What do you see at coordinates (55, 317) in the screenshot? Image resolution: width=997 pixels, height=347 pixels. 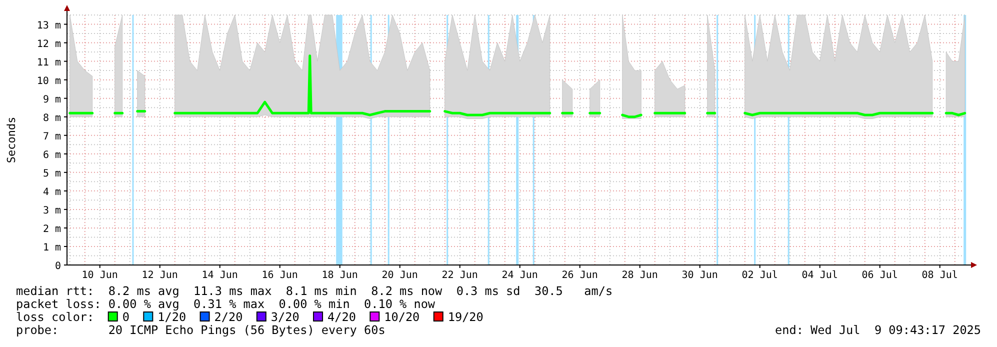 I see `legend-title: loss color:` at bounding box center [55, 317].